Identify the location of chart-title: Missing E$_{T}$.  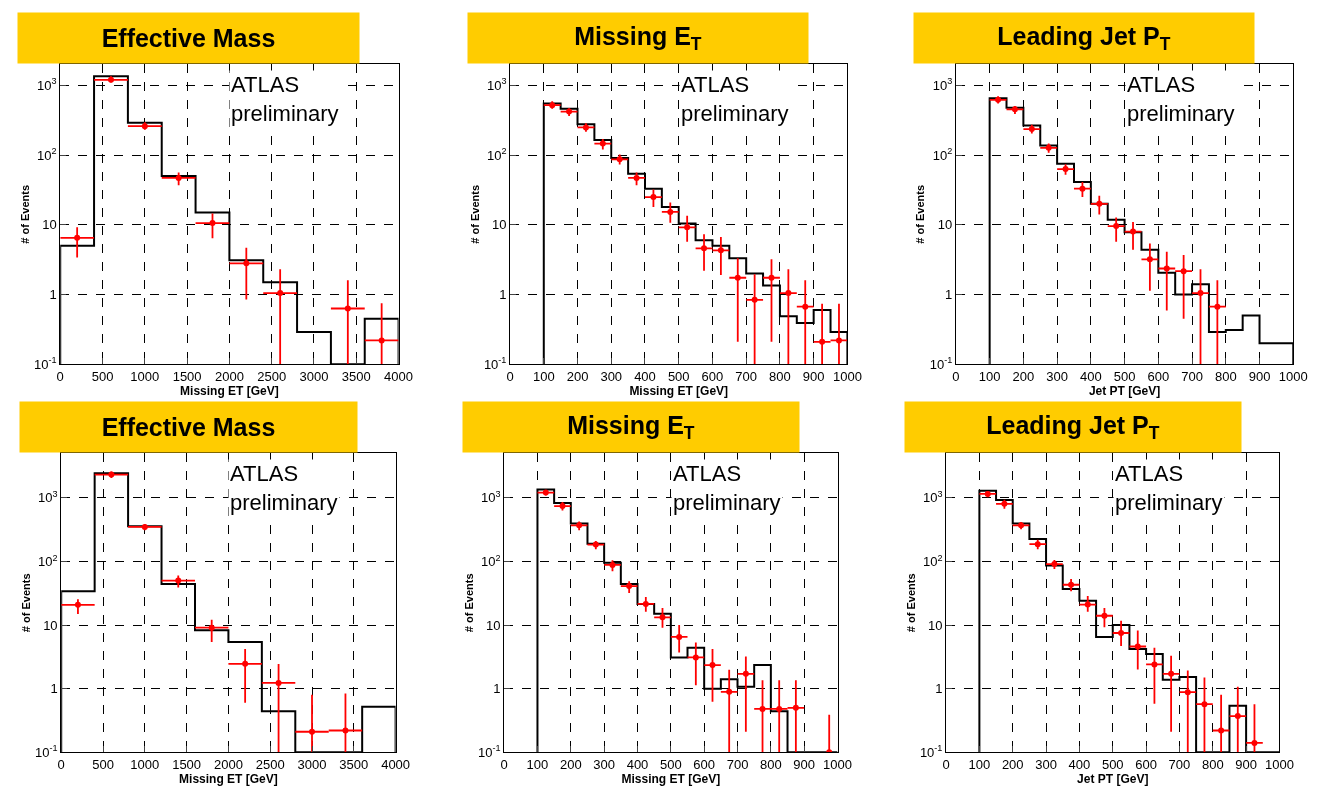
(638, 38).